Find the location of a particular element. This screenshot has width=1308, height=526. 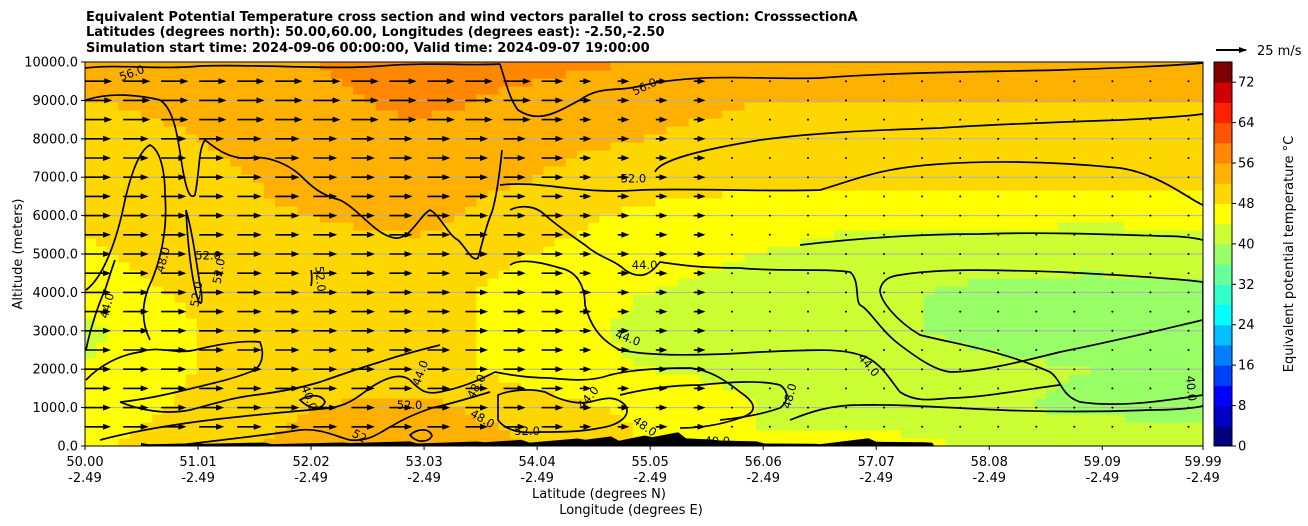

wind-vector-head is located at coordinates (587, 426).